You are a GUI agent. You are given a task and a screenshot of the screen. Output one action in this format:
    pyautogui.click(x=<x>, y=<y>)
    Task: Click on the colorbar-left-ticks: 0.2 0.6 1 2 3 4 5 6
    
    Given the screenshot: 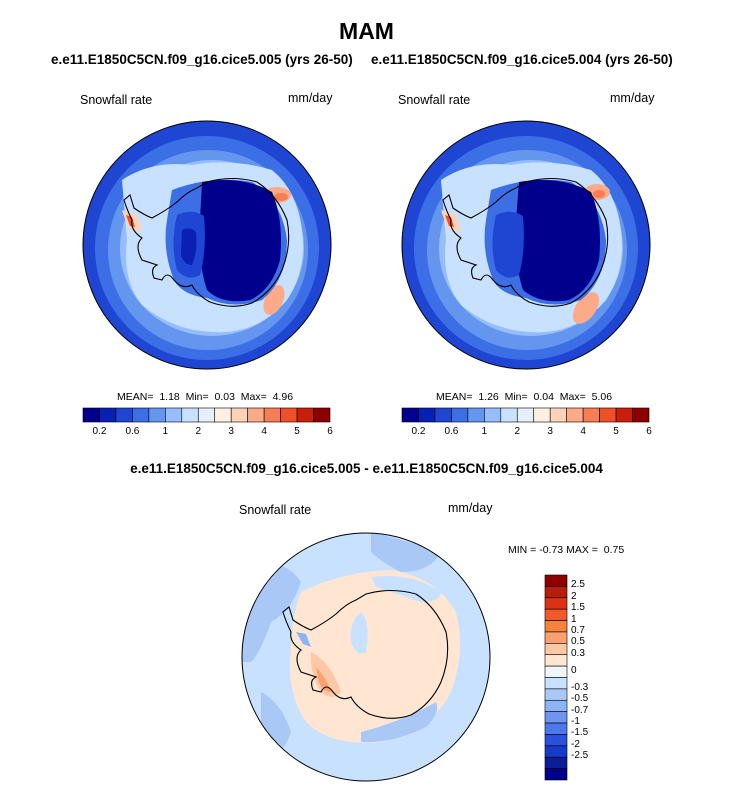 What is the action you would take?
    pyautogui.click(x=208, y=433)
    